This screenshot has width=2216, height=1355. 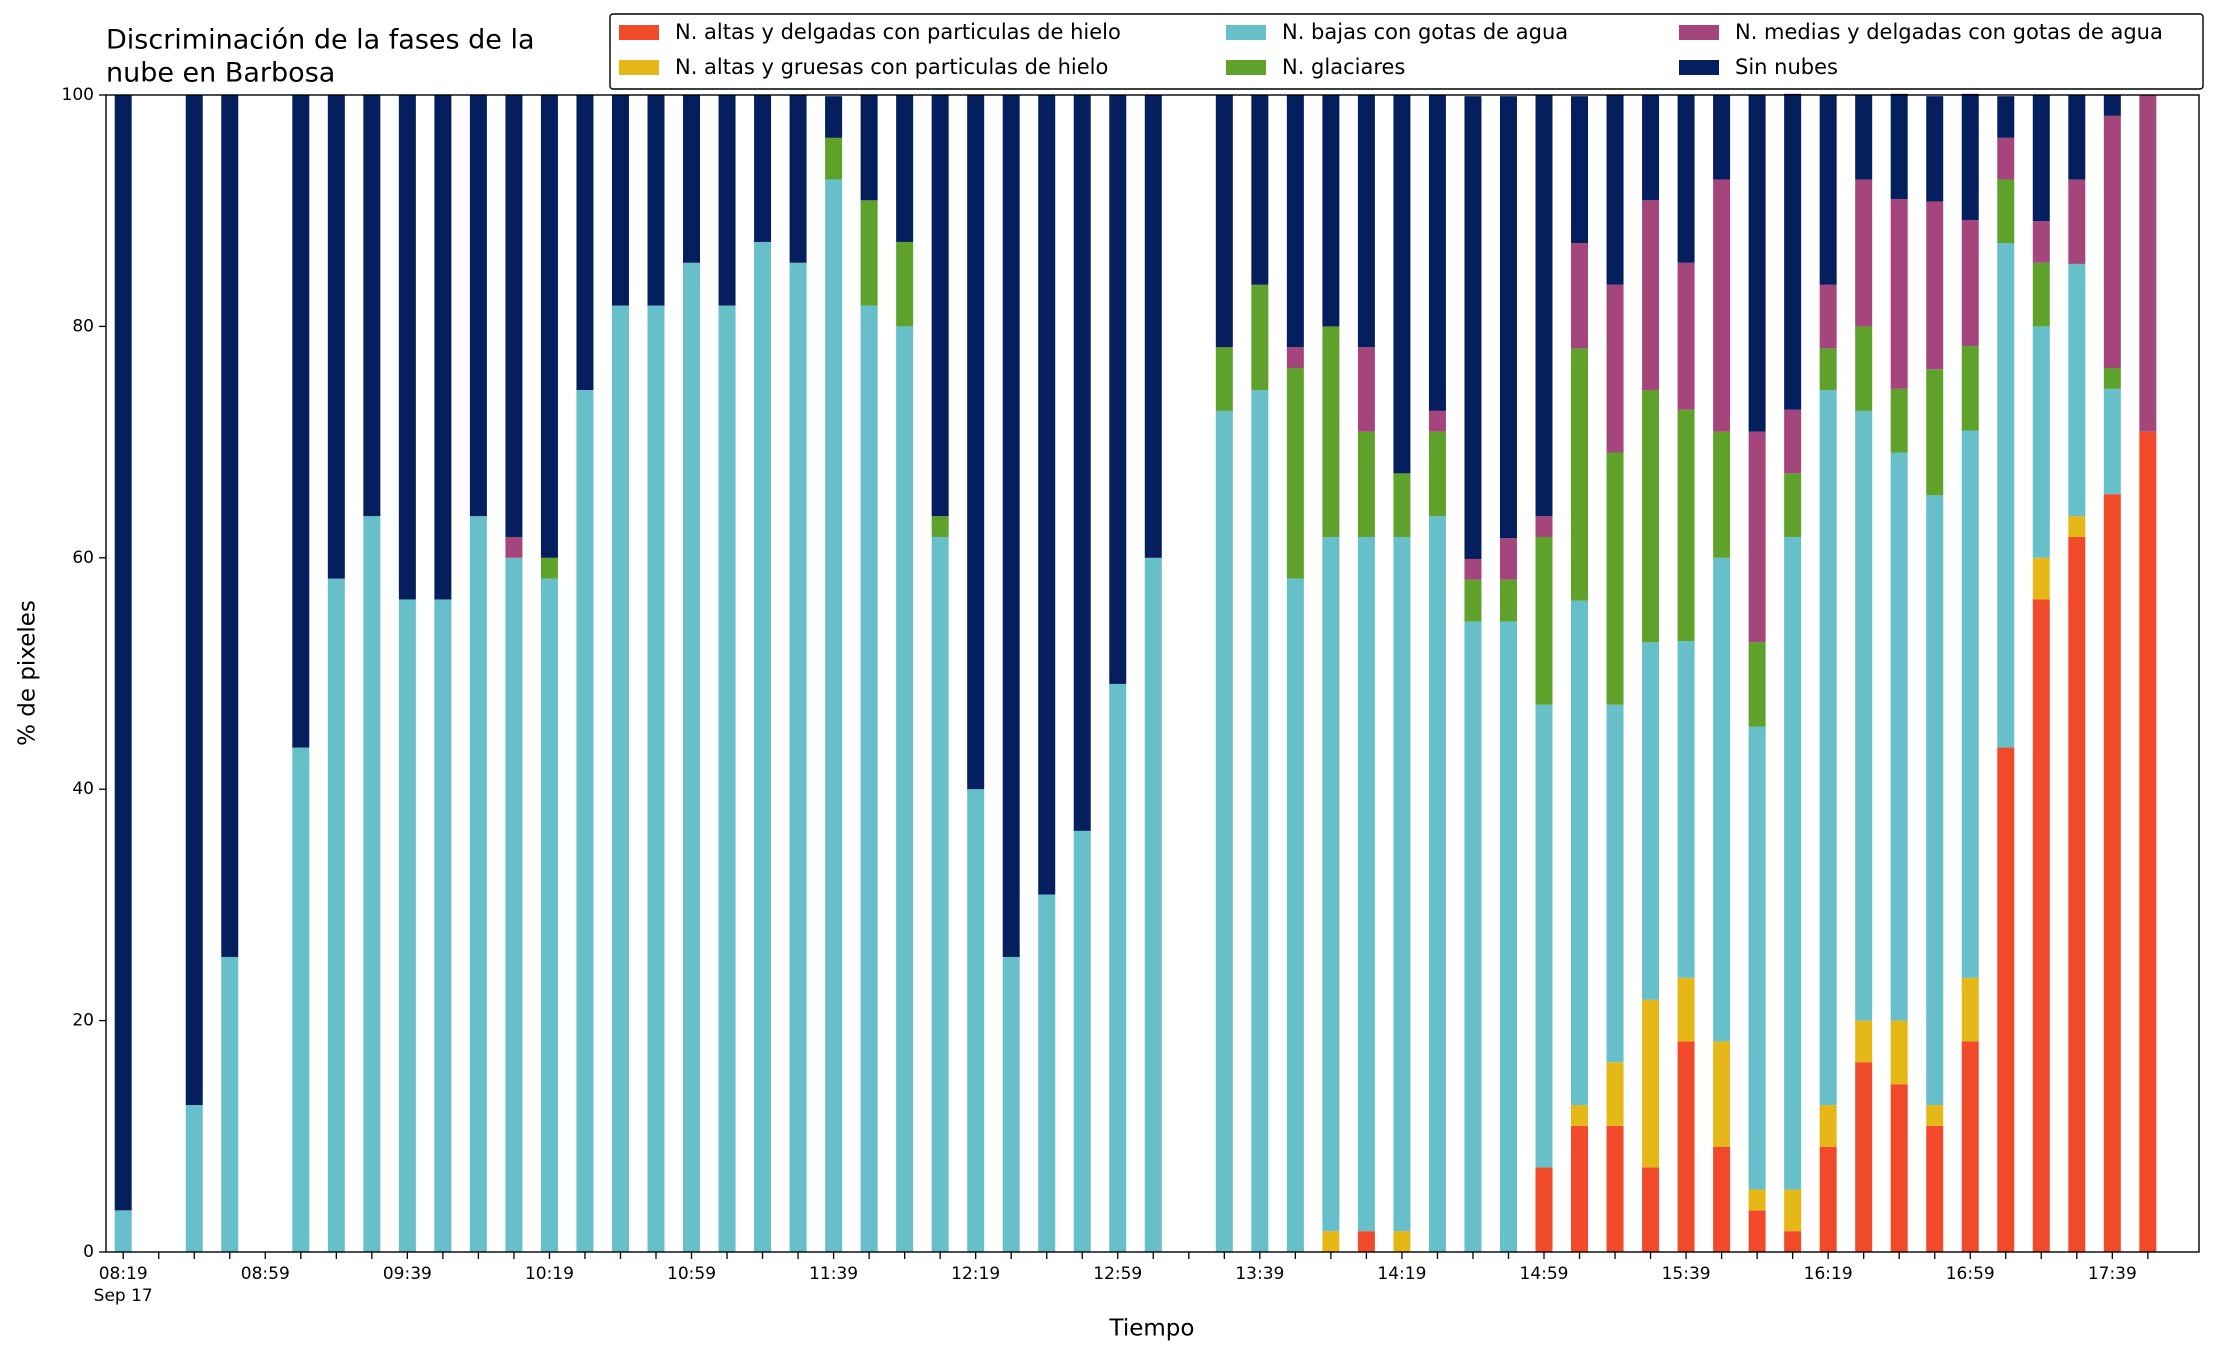 What do you see at coordinates (83, 558) in the screenshot?
I see `y-tick-label: 60` at bounding box center [83, 558].